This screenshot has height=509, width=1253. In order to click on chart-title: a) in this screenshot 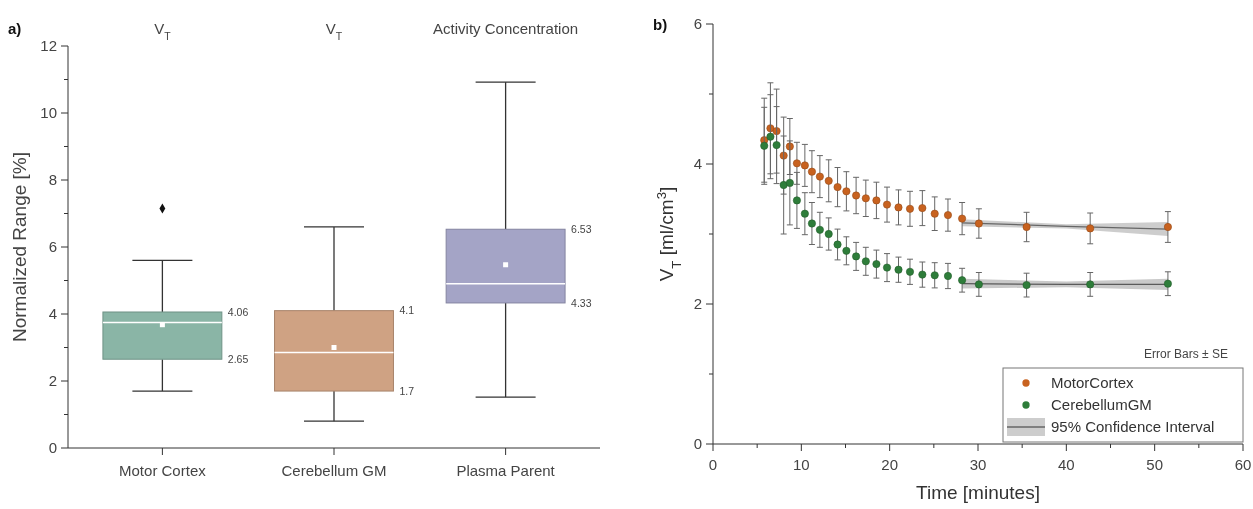, I will do `click(15, 28)`.